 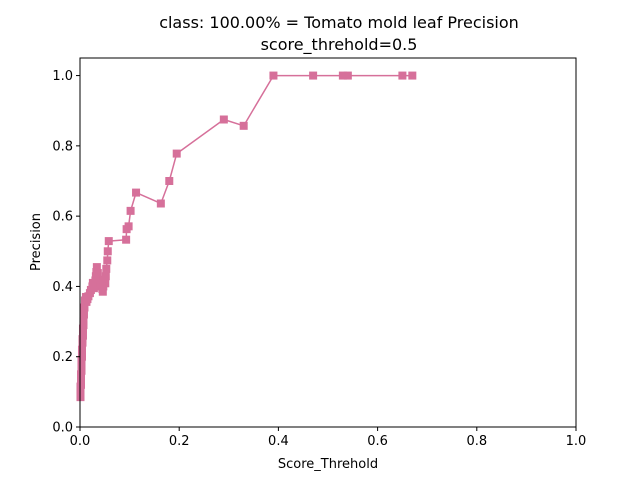 What do you see at coordinates (328, 464) in the screenshot?
I see `x-axis-label: Score_Threhold` at bounding box center [328, 464].